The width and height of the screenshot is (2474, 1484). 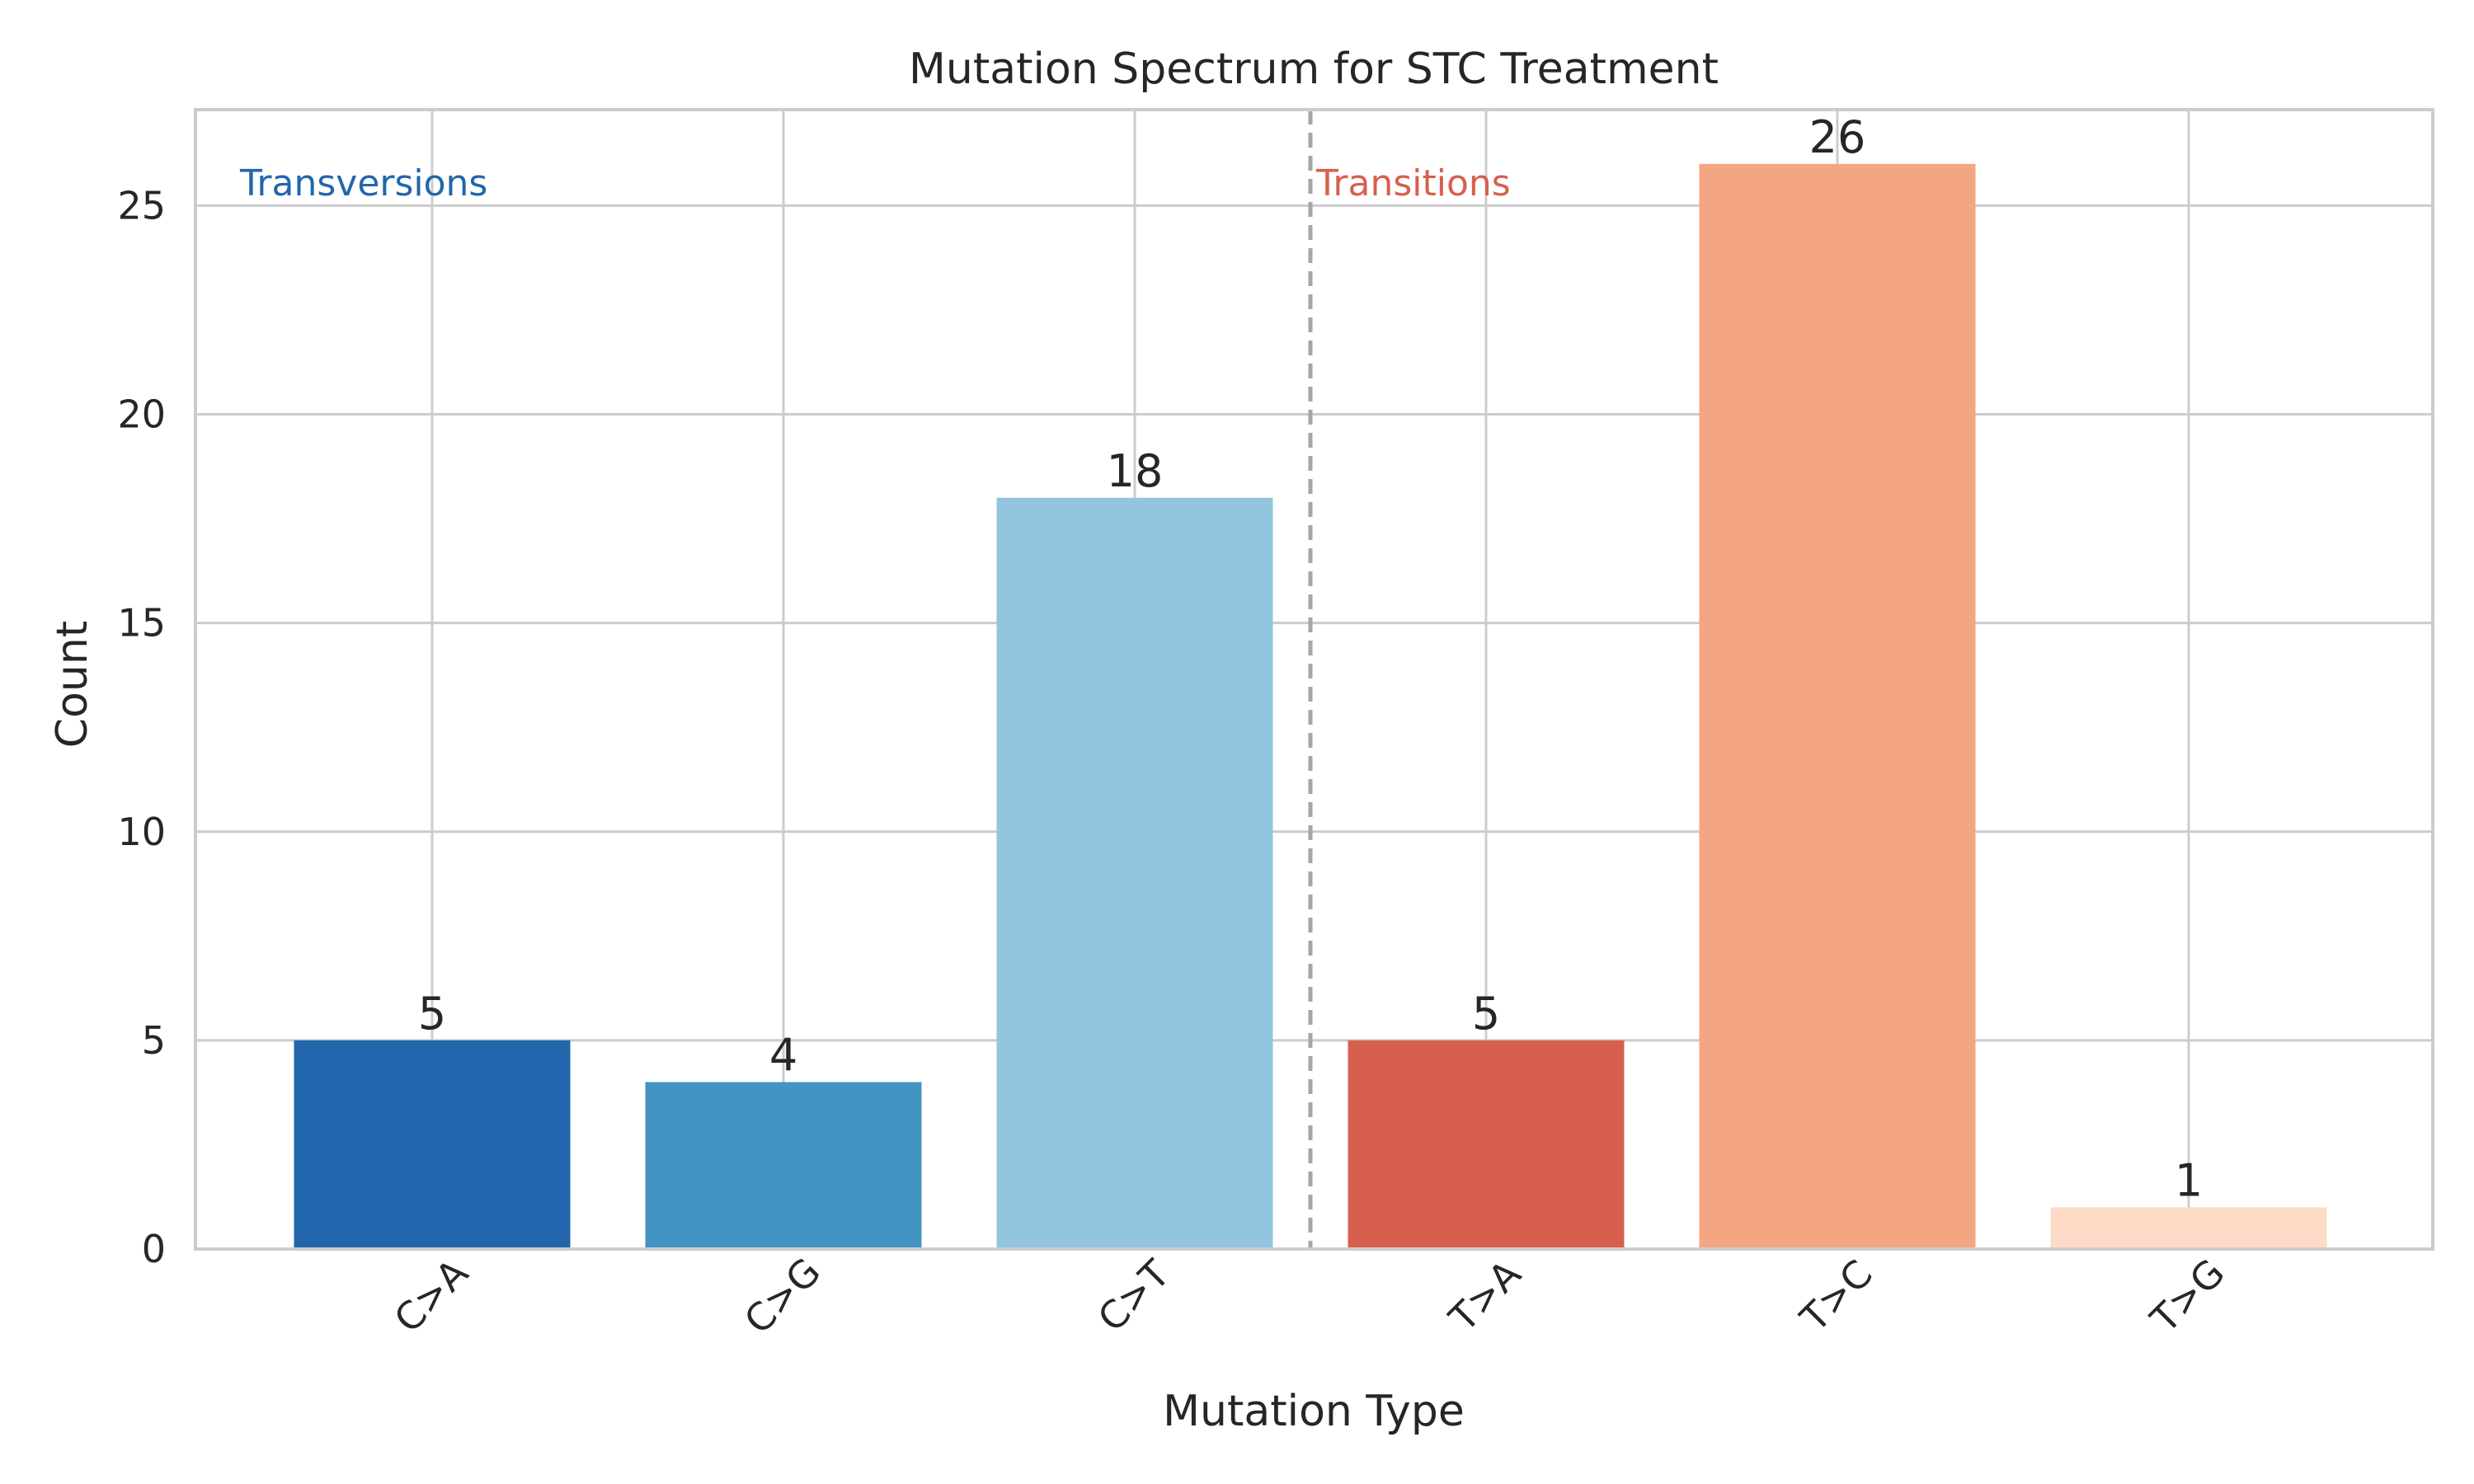 What do you see at coordinates (141, 414) in the screenshot?
I see `y-tick-label: 20` at bounding box center [141, 414].